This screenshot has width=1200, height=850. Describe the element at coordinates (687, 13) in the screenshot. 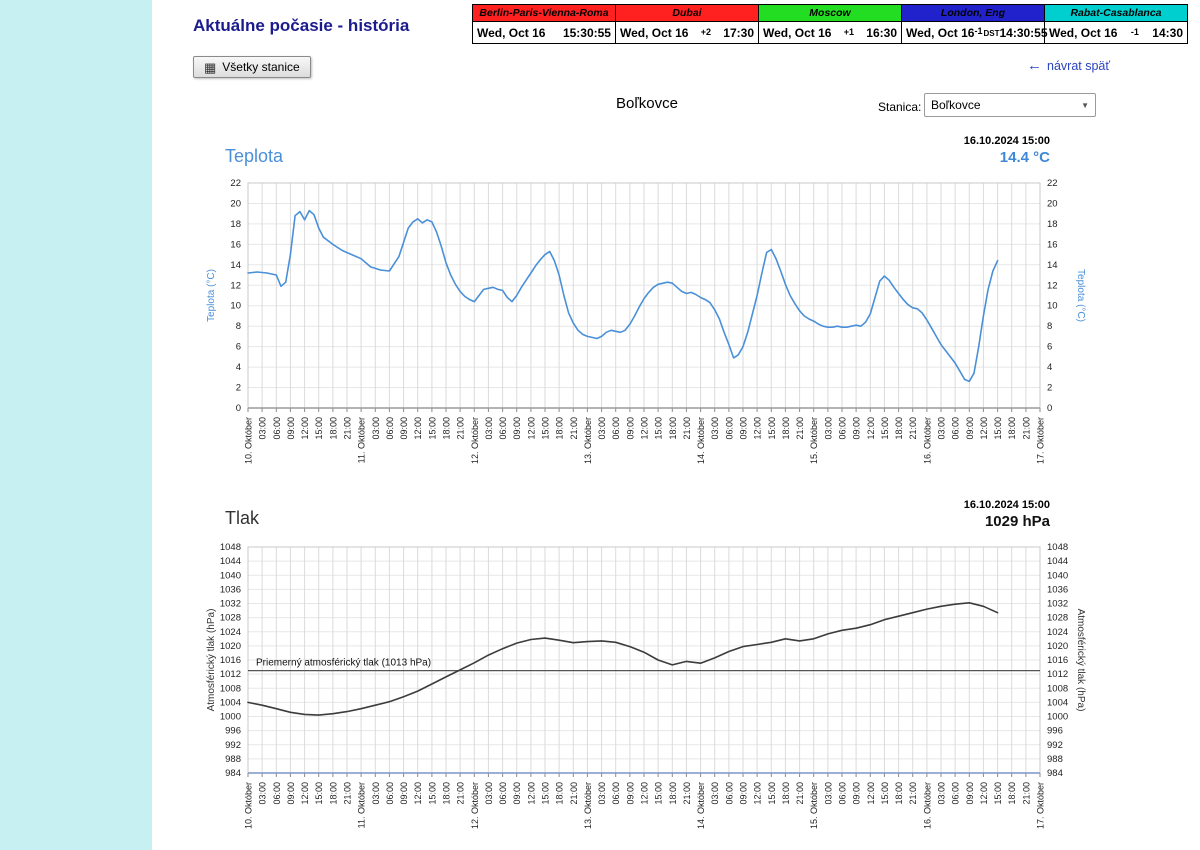

I see `clock-city-1: Dubai` at that location.